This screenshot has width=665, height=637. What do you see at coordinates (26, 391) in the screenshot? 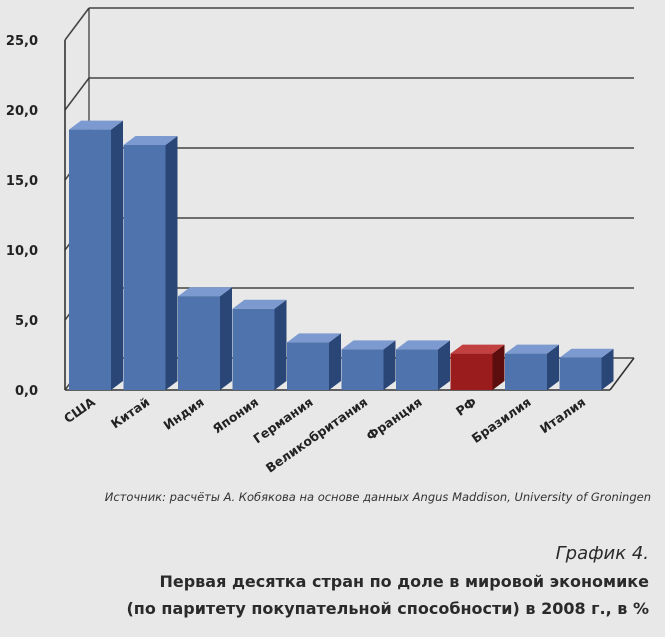
I see `ytick-label-0: 0,0` at bounding box center [26, 391].